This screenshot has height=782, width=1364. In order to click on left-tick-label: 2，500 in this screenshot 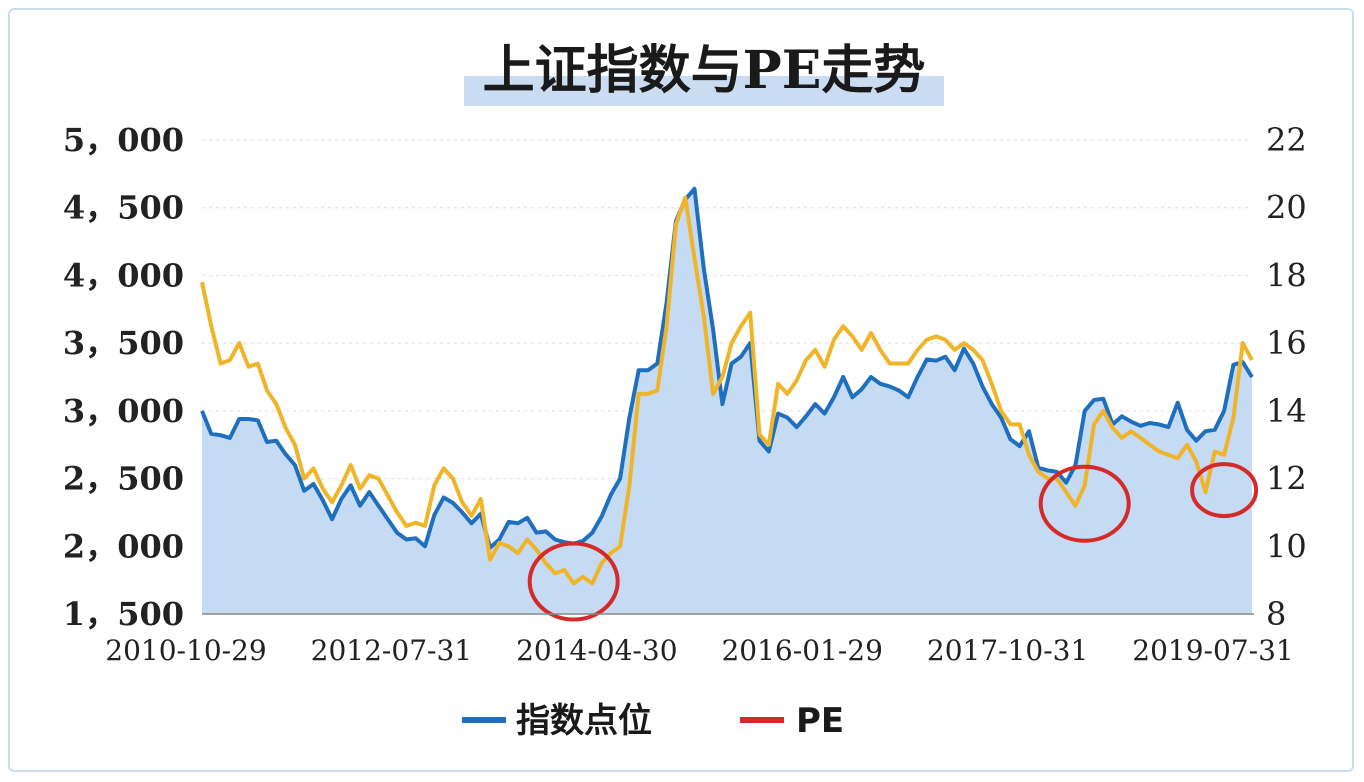, I will do `click(123, 479)`.